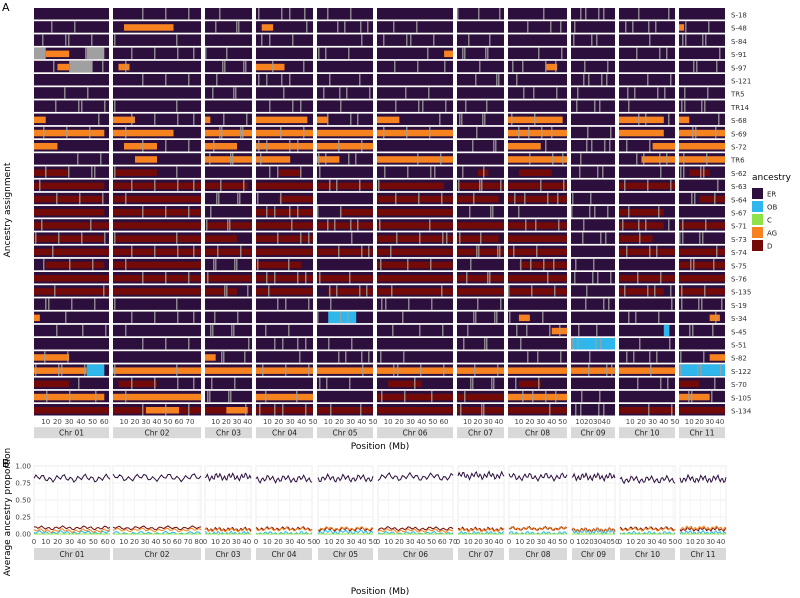  I want to click on series-line-er, so click(284, 479).